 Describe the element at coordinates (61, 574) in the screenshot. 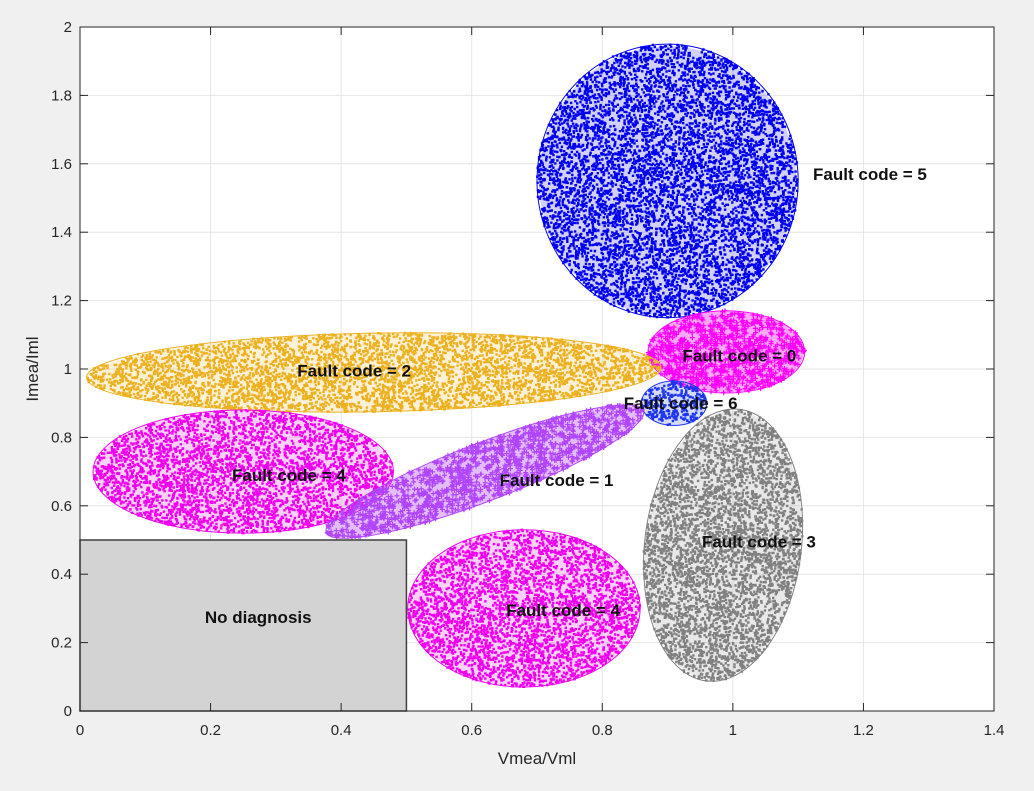

I see `y-tick-label: 0.4` at that location.